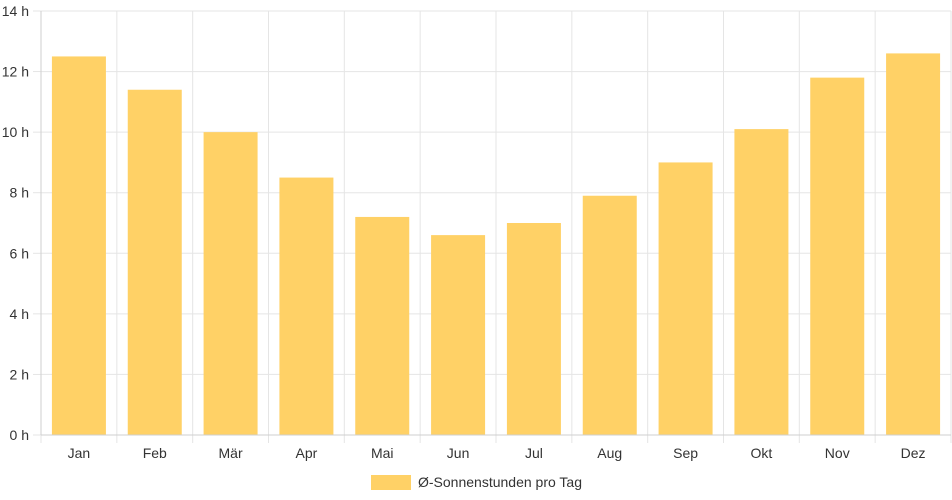  What do you see at coordinates (685, 298) in the screenshot?
I see `bar-sep` at bounding box center [685, 298].